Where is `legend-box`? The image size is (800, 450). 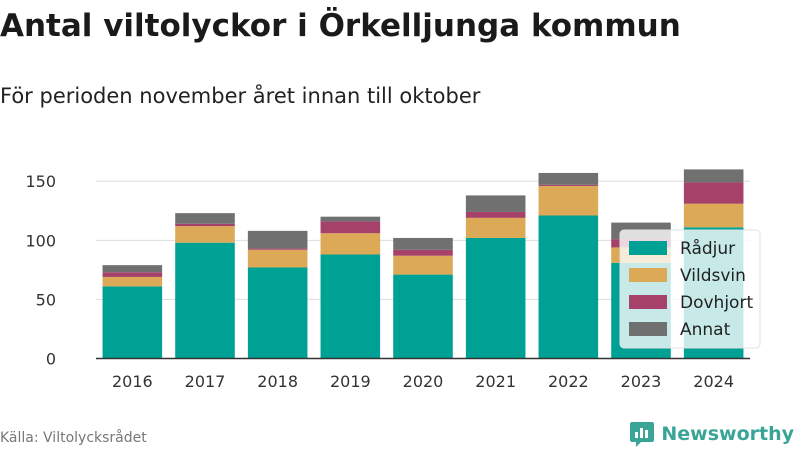
legend-box is located at coordinates (690, 289).